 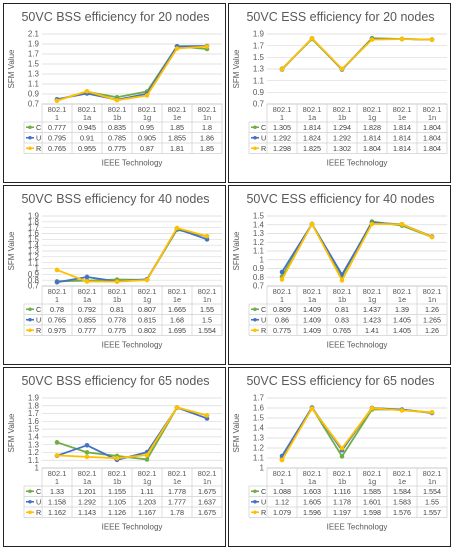 I want to click on data-label: 1.409, so click(x=312, y=319).